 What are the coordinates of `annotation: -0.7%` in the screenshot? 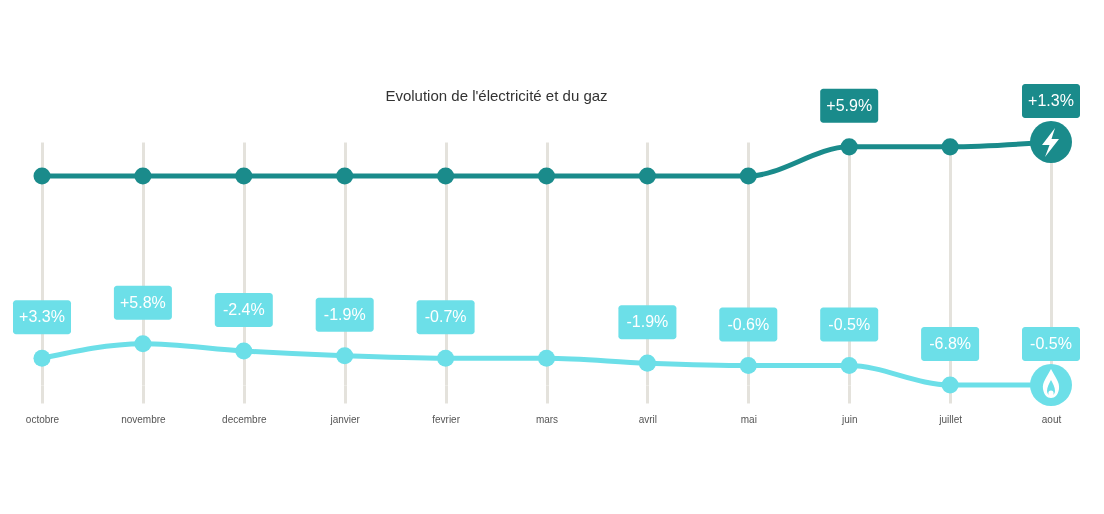 It's located at (445, 317).